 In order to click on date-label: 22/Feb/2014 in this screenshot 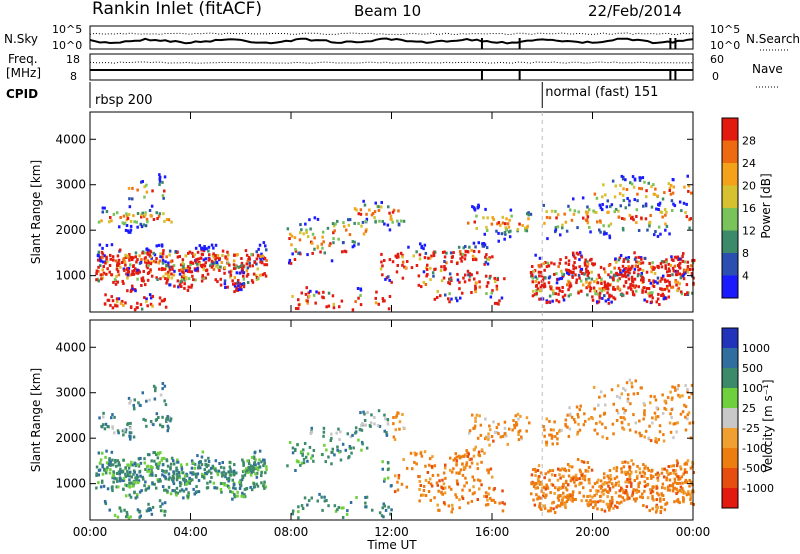, I will do `click(635, 11)`.